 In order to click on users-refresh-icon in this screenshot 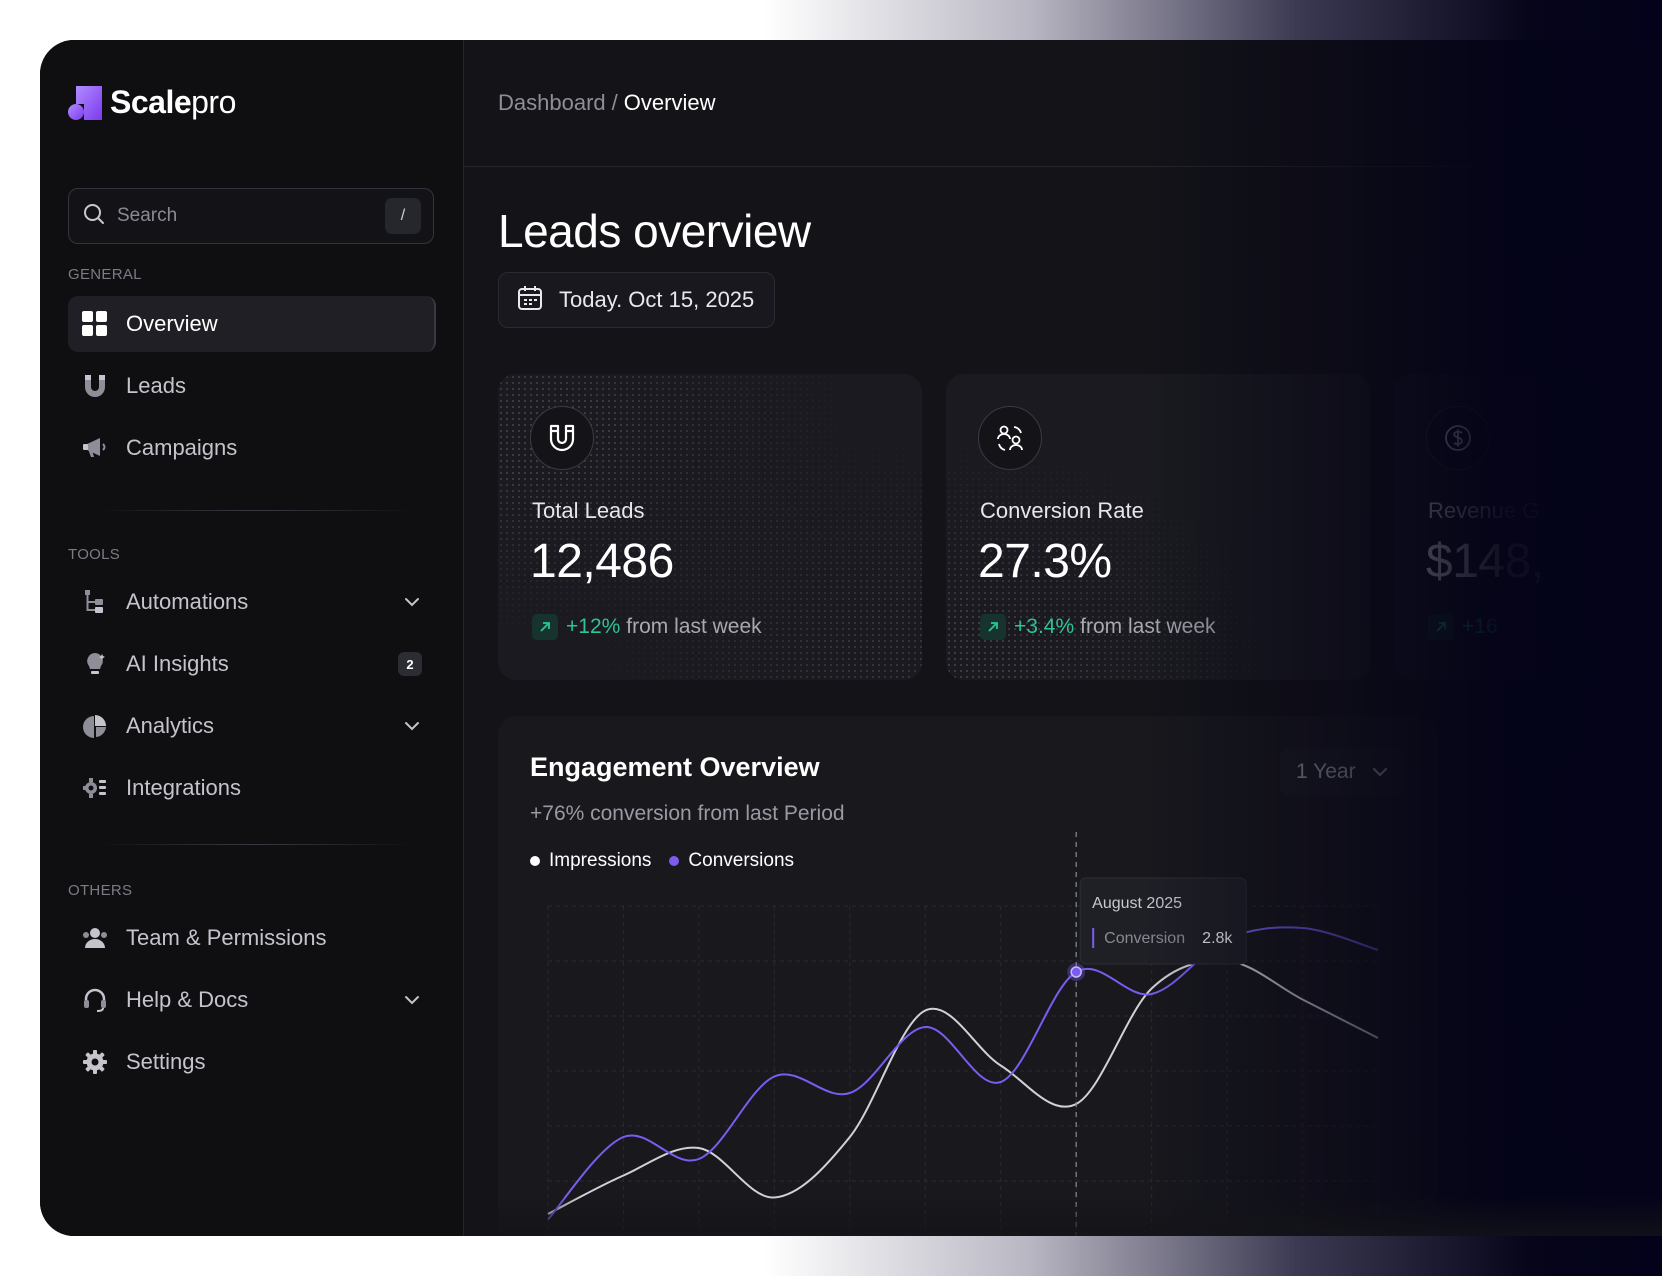, I will do `click(1010, 438)`.